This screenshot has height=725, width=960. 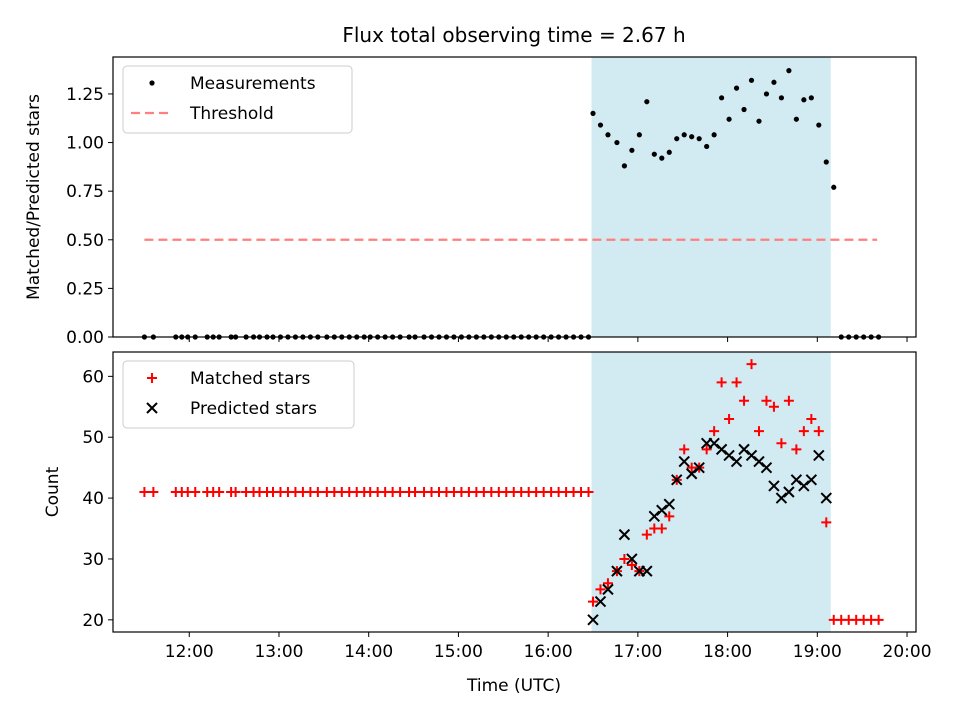 I want to click on y-tick-label: 60, so click(x=93, y=377).